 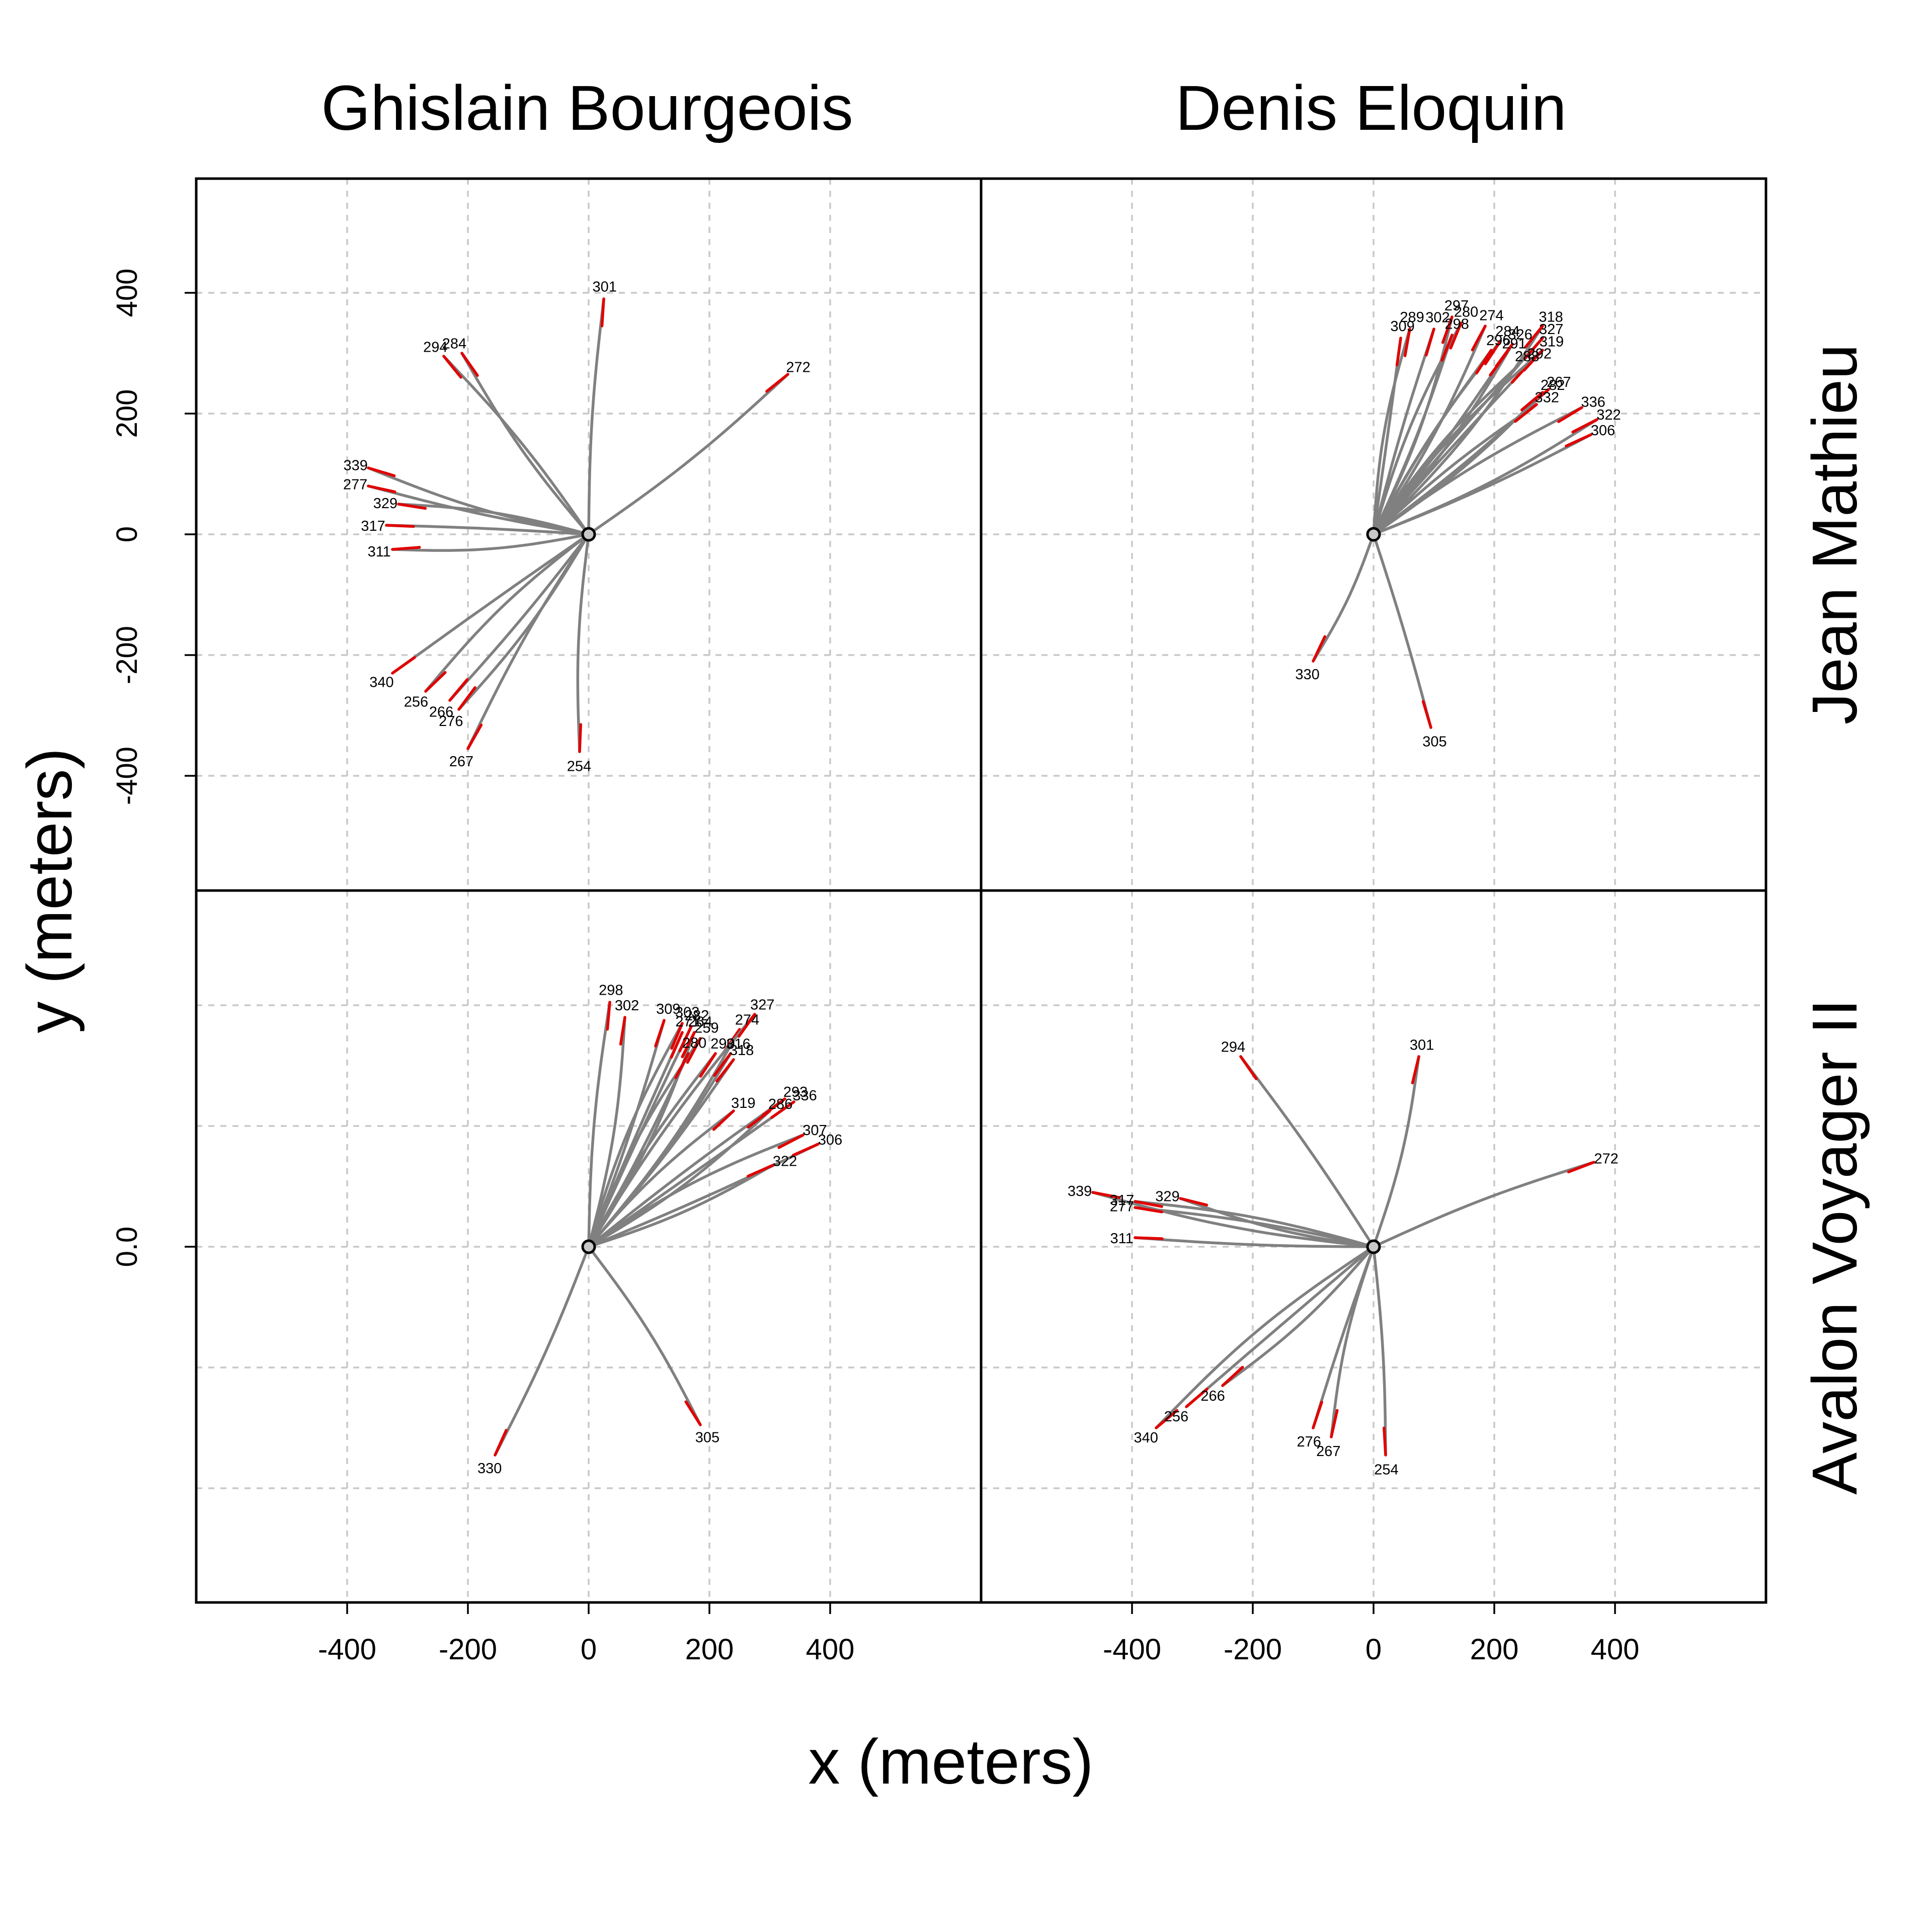 I want to click on track-label-292: 292, so click(x=1539, y=354).